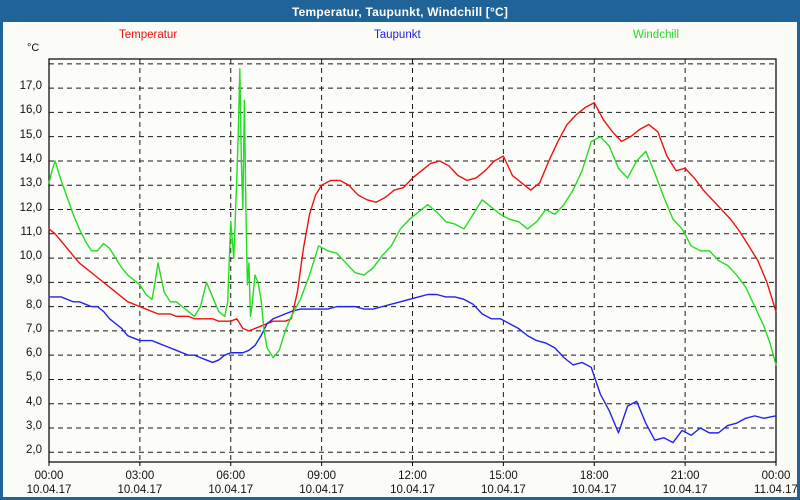 The height and width of the screenshot is (500, 800). What do you see at coordinates (30, 207) in the screenshot?
I see `y-axis-tick: 12,0` at bounding box center [30, 207].